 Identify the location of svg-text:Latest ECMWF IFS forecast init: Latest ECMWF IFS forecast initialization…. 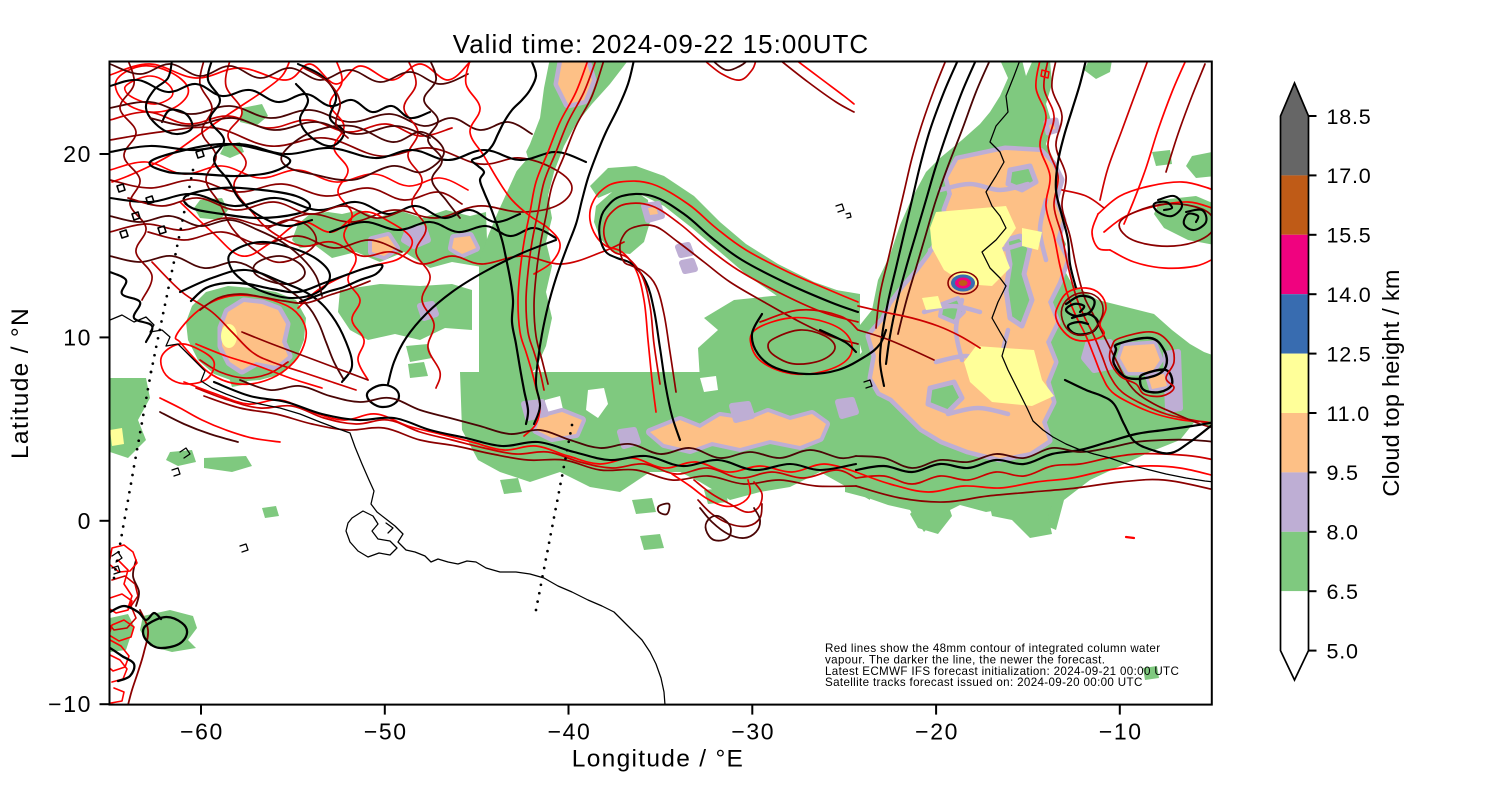
(1002, 671).